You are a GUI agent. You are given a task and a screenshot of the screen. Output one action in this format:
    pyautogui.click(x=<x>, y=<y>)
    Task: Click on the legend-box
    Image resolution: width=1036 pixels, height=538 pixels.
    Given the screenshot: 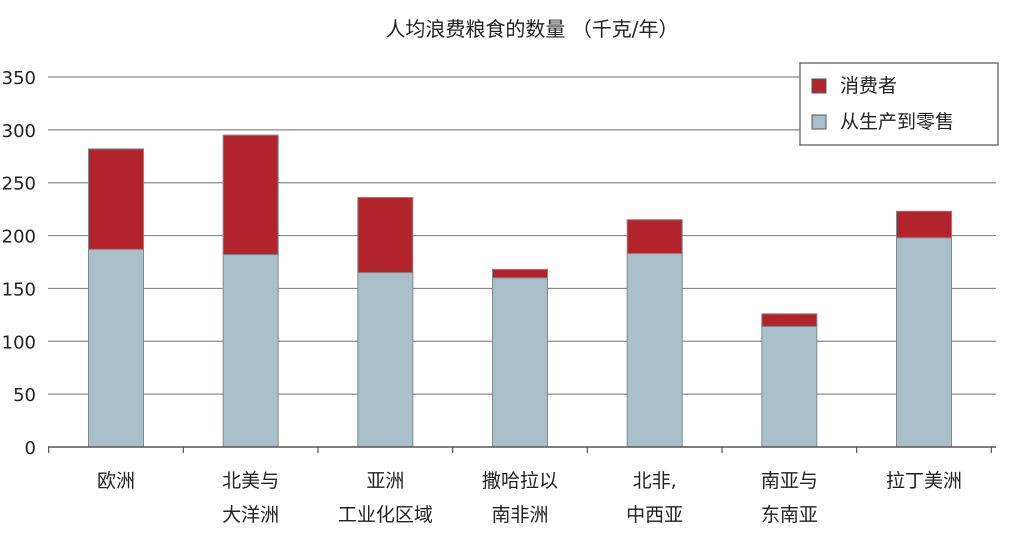 What is the action you would take?
    pyautogui.click(x=899, y=104)
    